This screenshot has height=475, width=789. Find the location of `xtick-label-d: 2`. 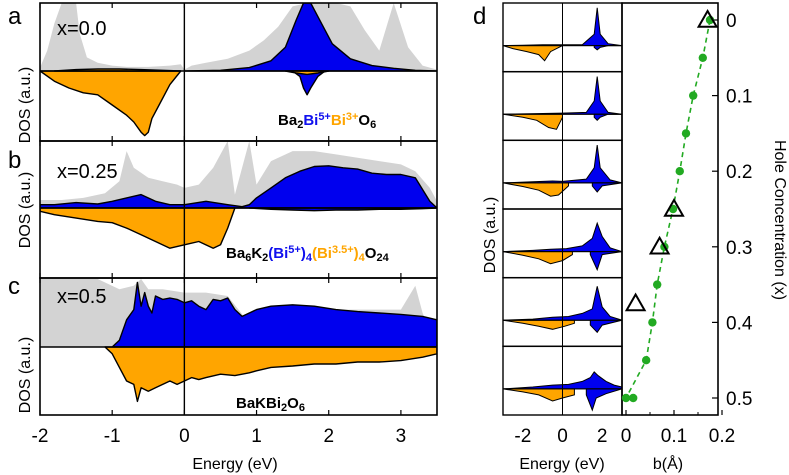

xtick-label-d: 2 is located at coordinates (602, 436).